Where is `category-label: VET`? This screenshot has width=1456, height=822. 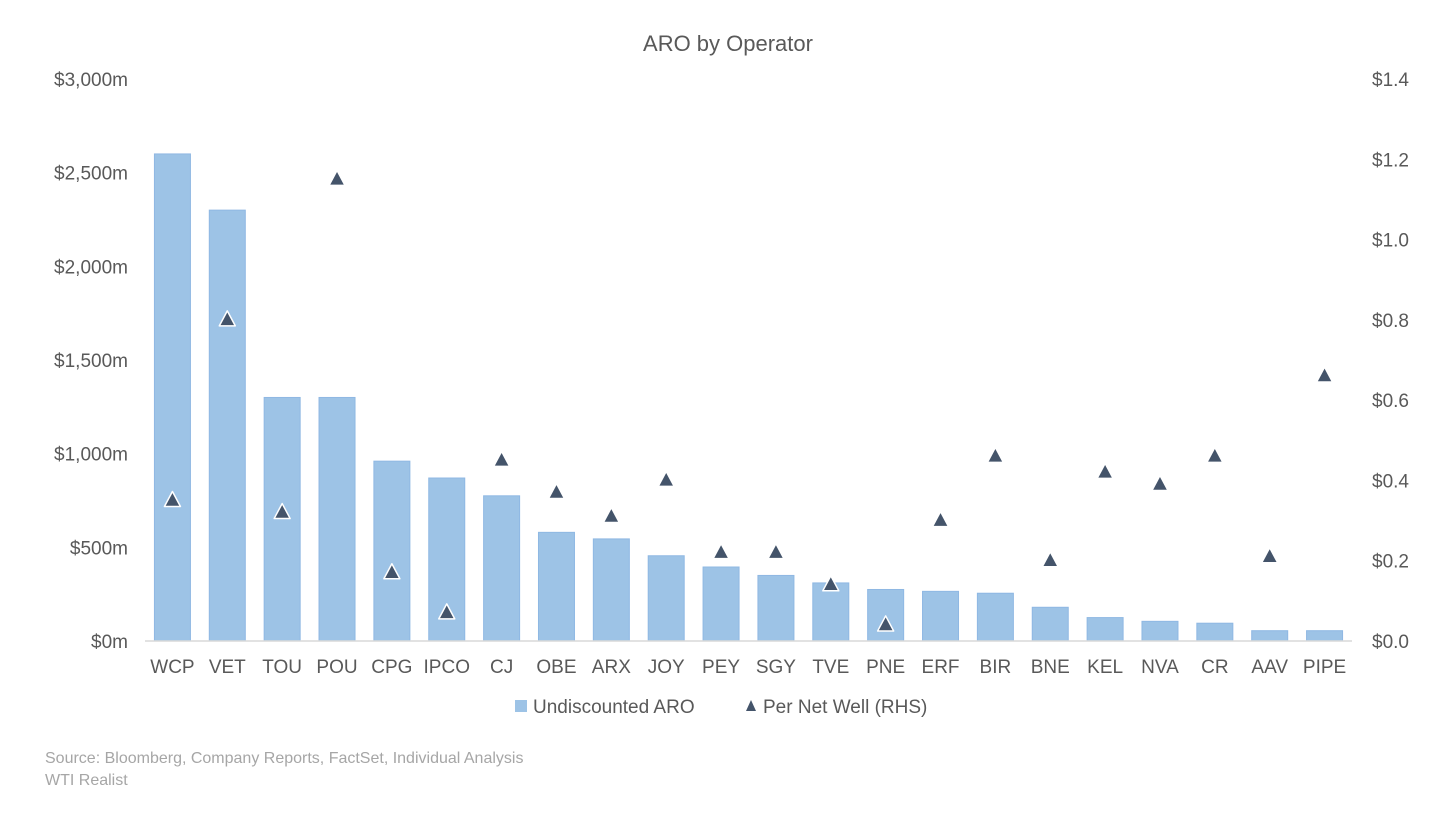 category-label: VET is located at coordinates (227, 667).